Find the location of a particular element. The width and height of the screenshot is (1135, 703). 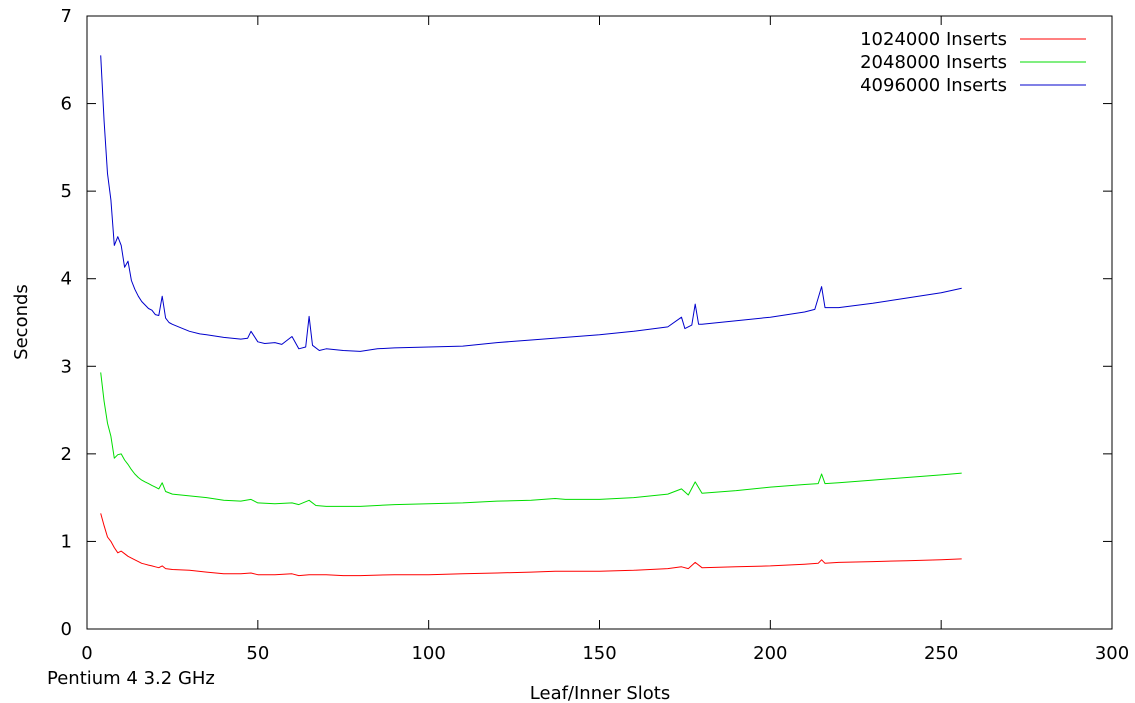

legend-label: 2048000 Inserts is located at coordinates (933, 62).